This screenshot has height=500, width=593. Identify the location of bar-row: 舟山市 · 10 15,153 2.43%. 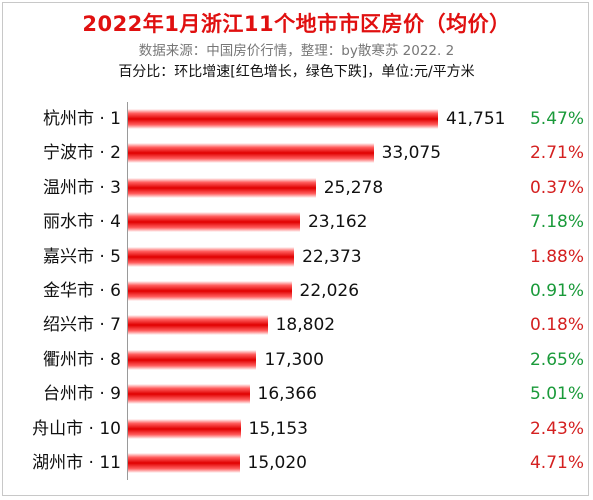
(296, 429).